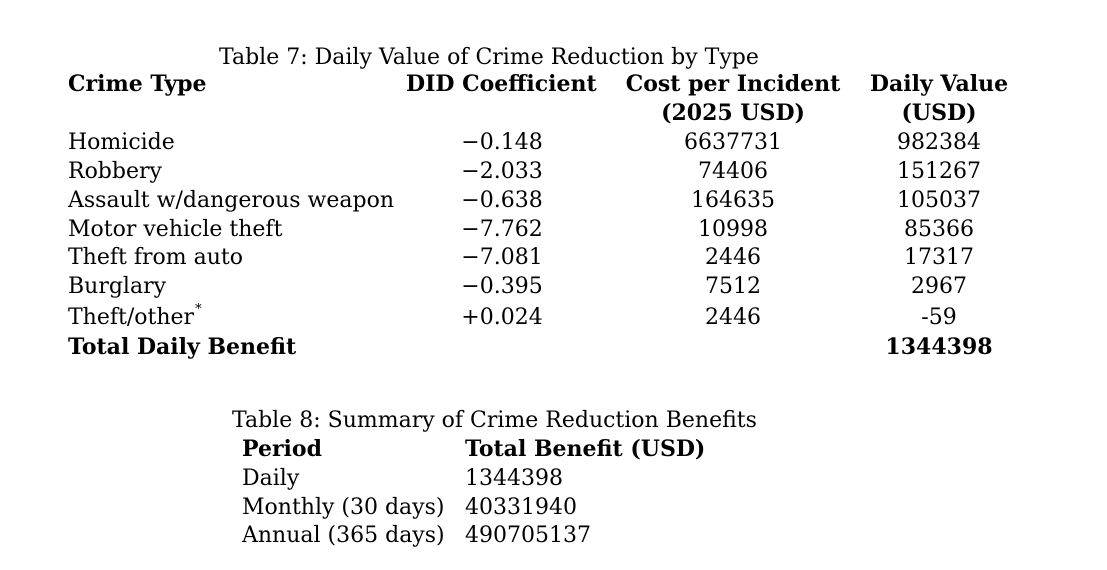 The image size is (1107, 570). Describe the element at coordinates (121, 142) in the screenshot. I see `crime-type-cell: Homicide` at that location.